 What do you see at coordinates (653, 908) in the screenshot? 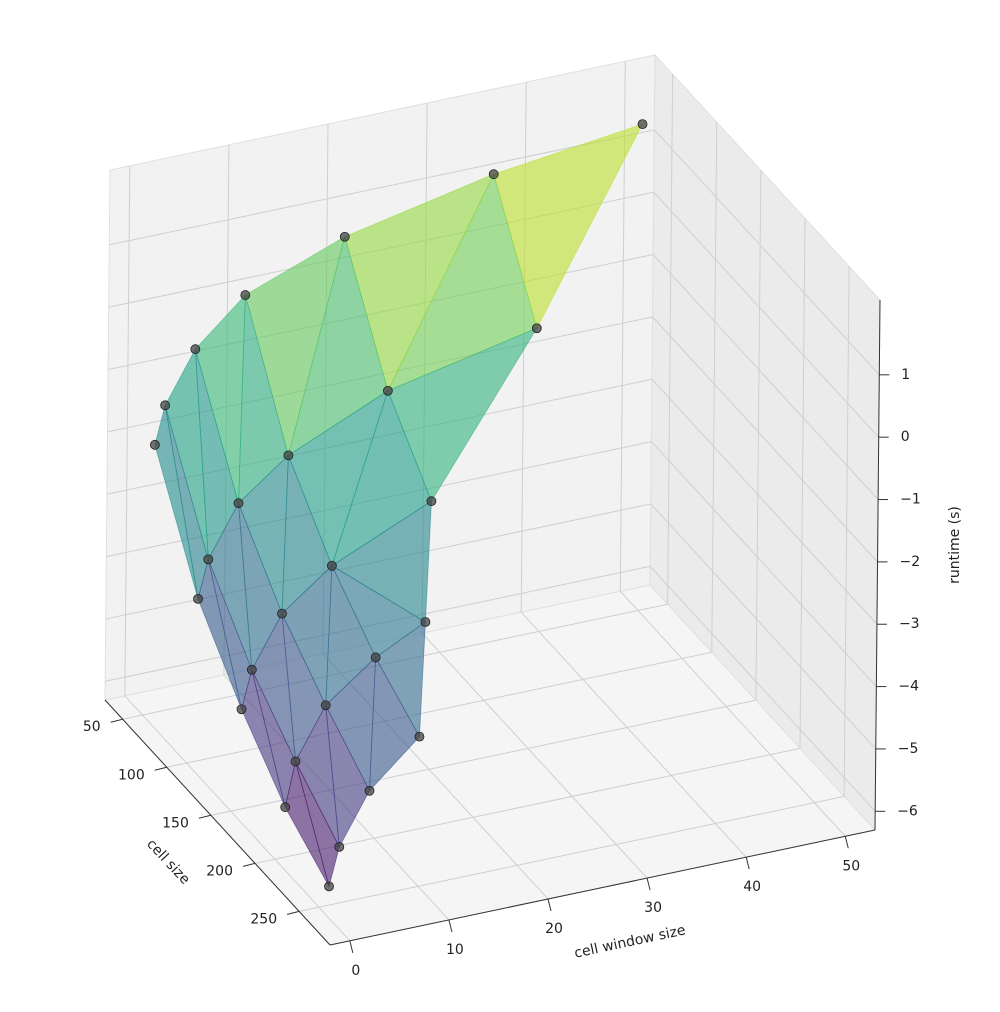
I see `y-tick-label: 30` at bounding box center [653, 908].